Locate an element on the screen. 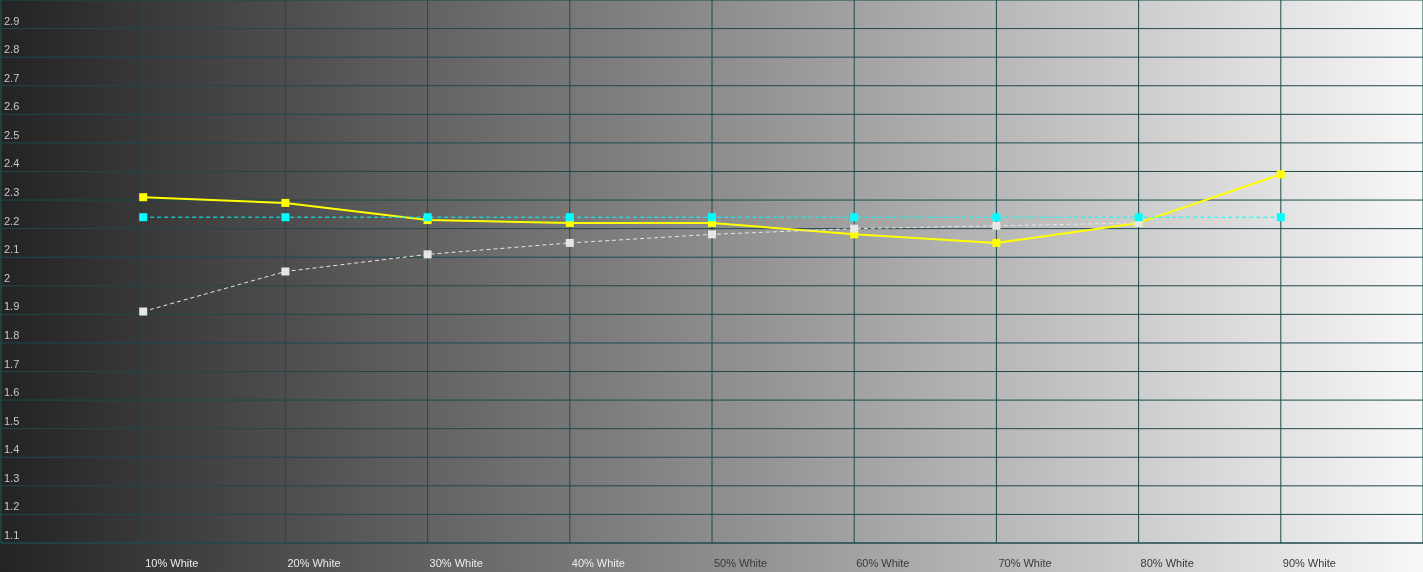  y-tick-label: 2.4 is located at coordinates (12, 163).